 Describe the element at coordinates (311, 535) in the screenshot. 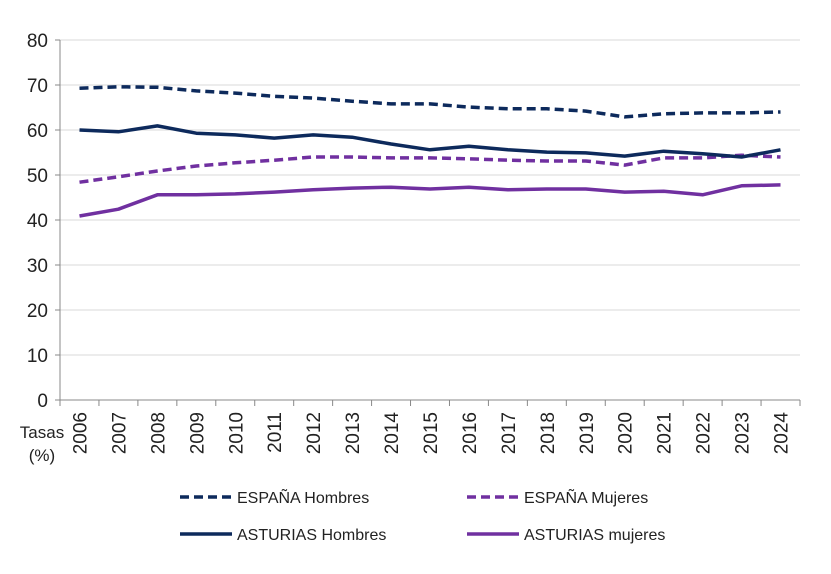

I see `legend-label: ASTURIAS Hombres` at that location.